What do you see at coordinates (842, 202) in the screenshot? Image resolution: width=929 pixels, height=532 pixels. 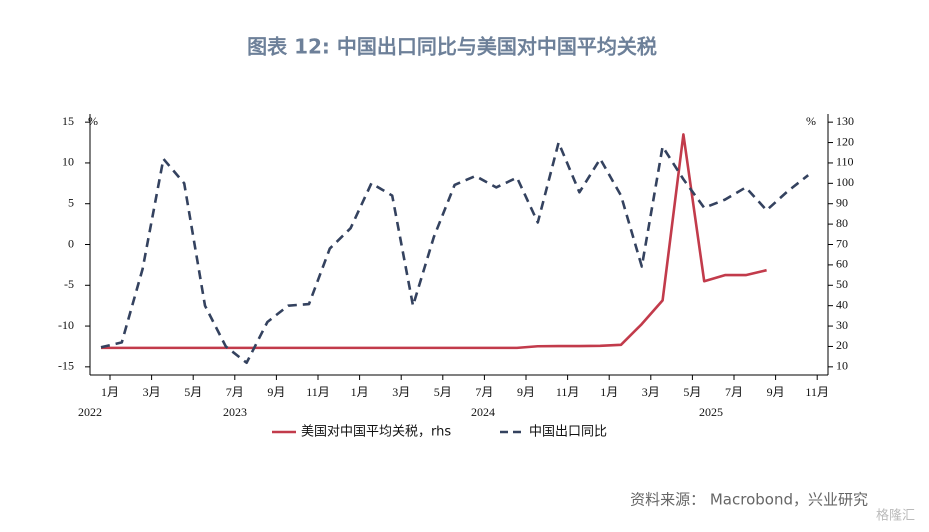 I see `y2-tick-label: 90` at bounding box center [842, 202].